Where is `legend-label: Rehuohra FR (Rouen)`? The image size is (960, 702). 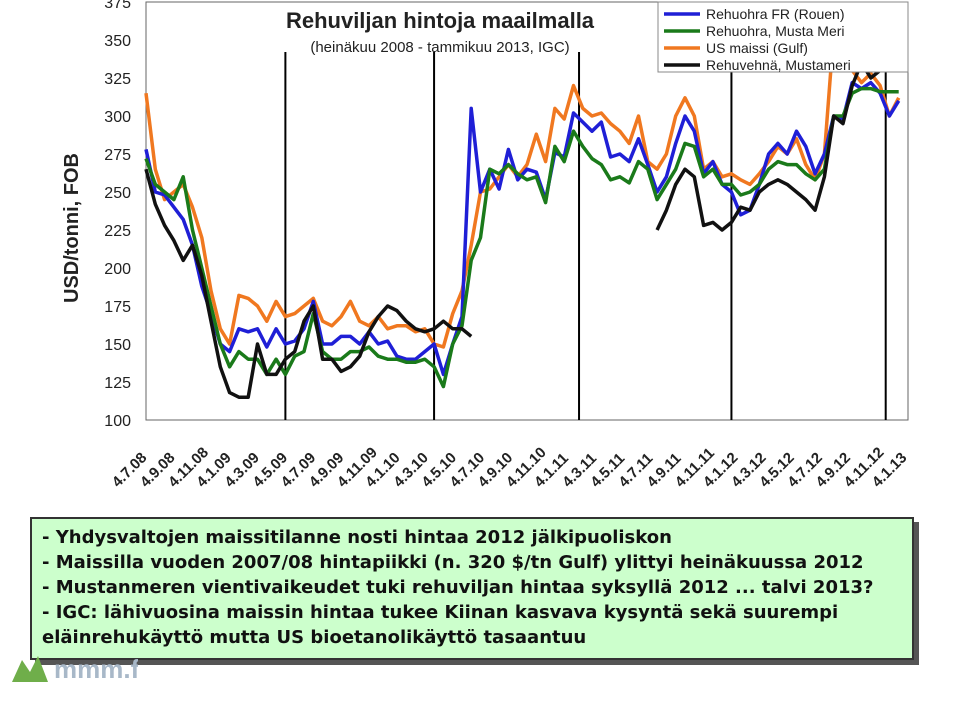 legend-label: Rehuohra FR (Rouen) is located at coordinates (775, 14).